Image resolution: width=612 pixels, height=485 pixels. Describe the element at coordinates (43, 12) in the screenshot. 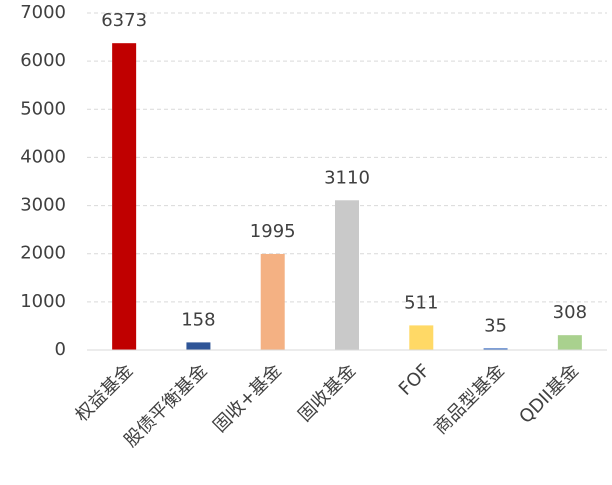

I see `y-tick-label: 7000` at that location.